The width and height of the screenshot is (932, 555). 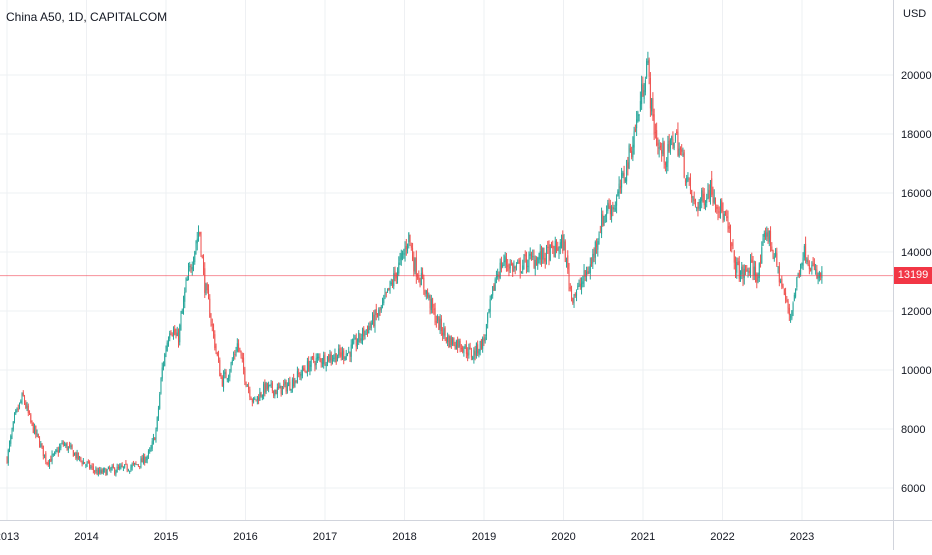 I want to click on y-tick-label: 14000, so click(x=916, y=253).